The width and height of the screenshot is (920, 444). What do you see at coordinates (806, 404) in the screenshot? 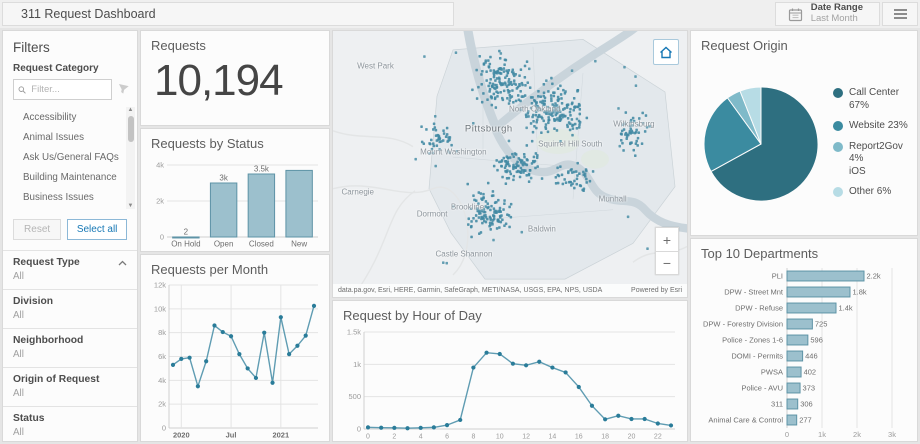
I see `svg-text: 306` at bounding box center [806, 404].